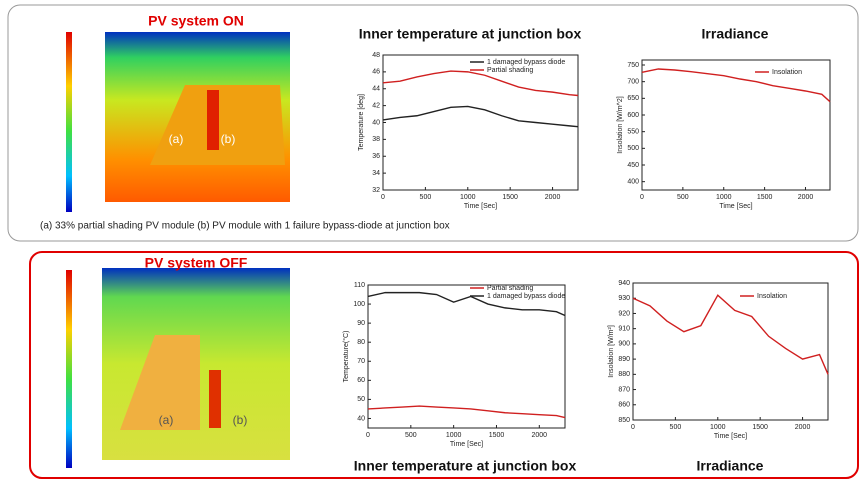 This screenshot has width=865, height=487. What do you see at coordinates (633, 115) in the screenshot?
I see `y-tick-label: 600` at bounding box center [633, 115].